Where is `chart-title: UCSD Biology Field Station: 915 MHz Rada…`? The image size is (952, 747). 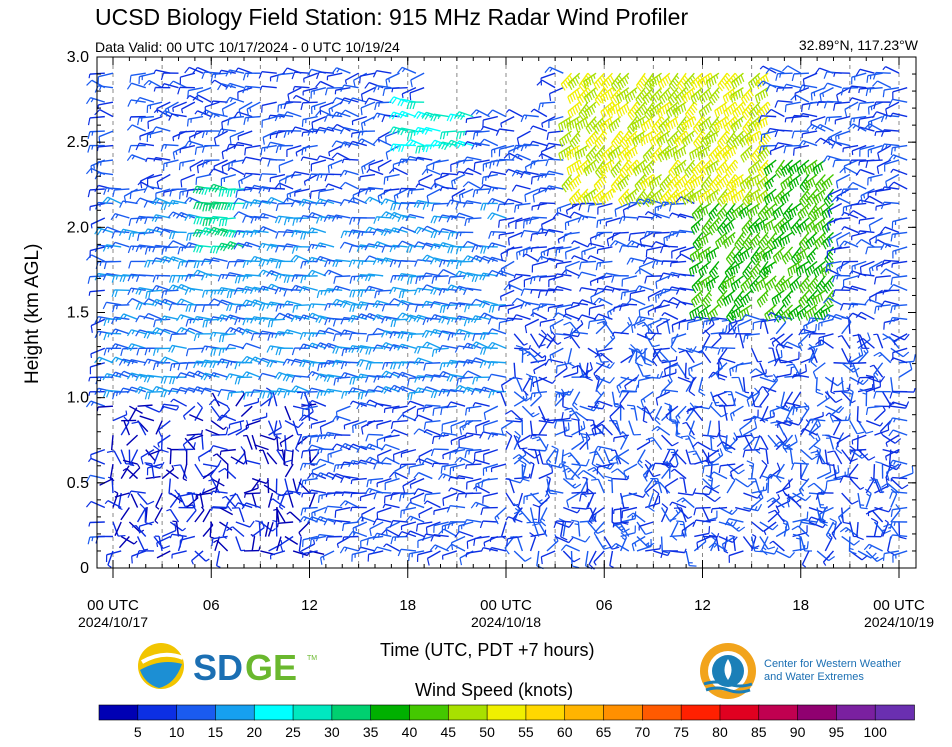 chart-title: UCSD Biology Field Station: 915 MHz Rada… is located at coordinates (392, 17).